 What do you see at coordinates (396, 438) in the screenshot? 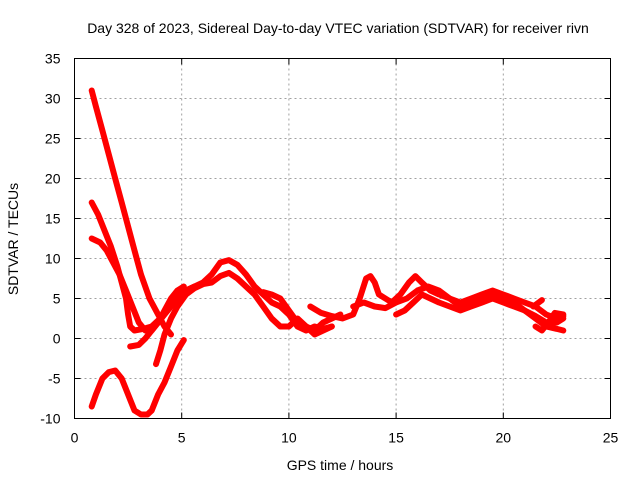
I see `x-tick-label: 15` at bounding box center [396, 438].